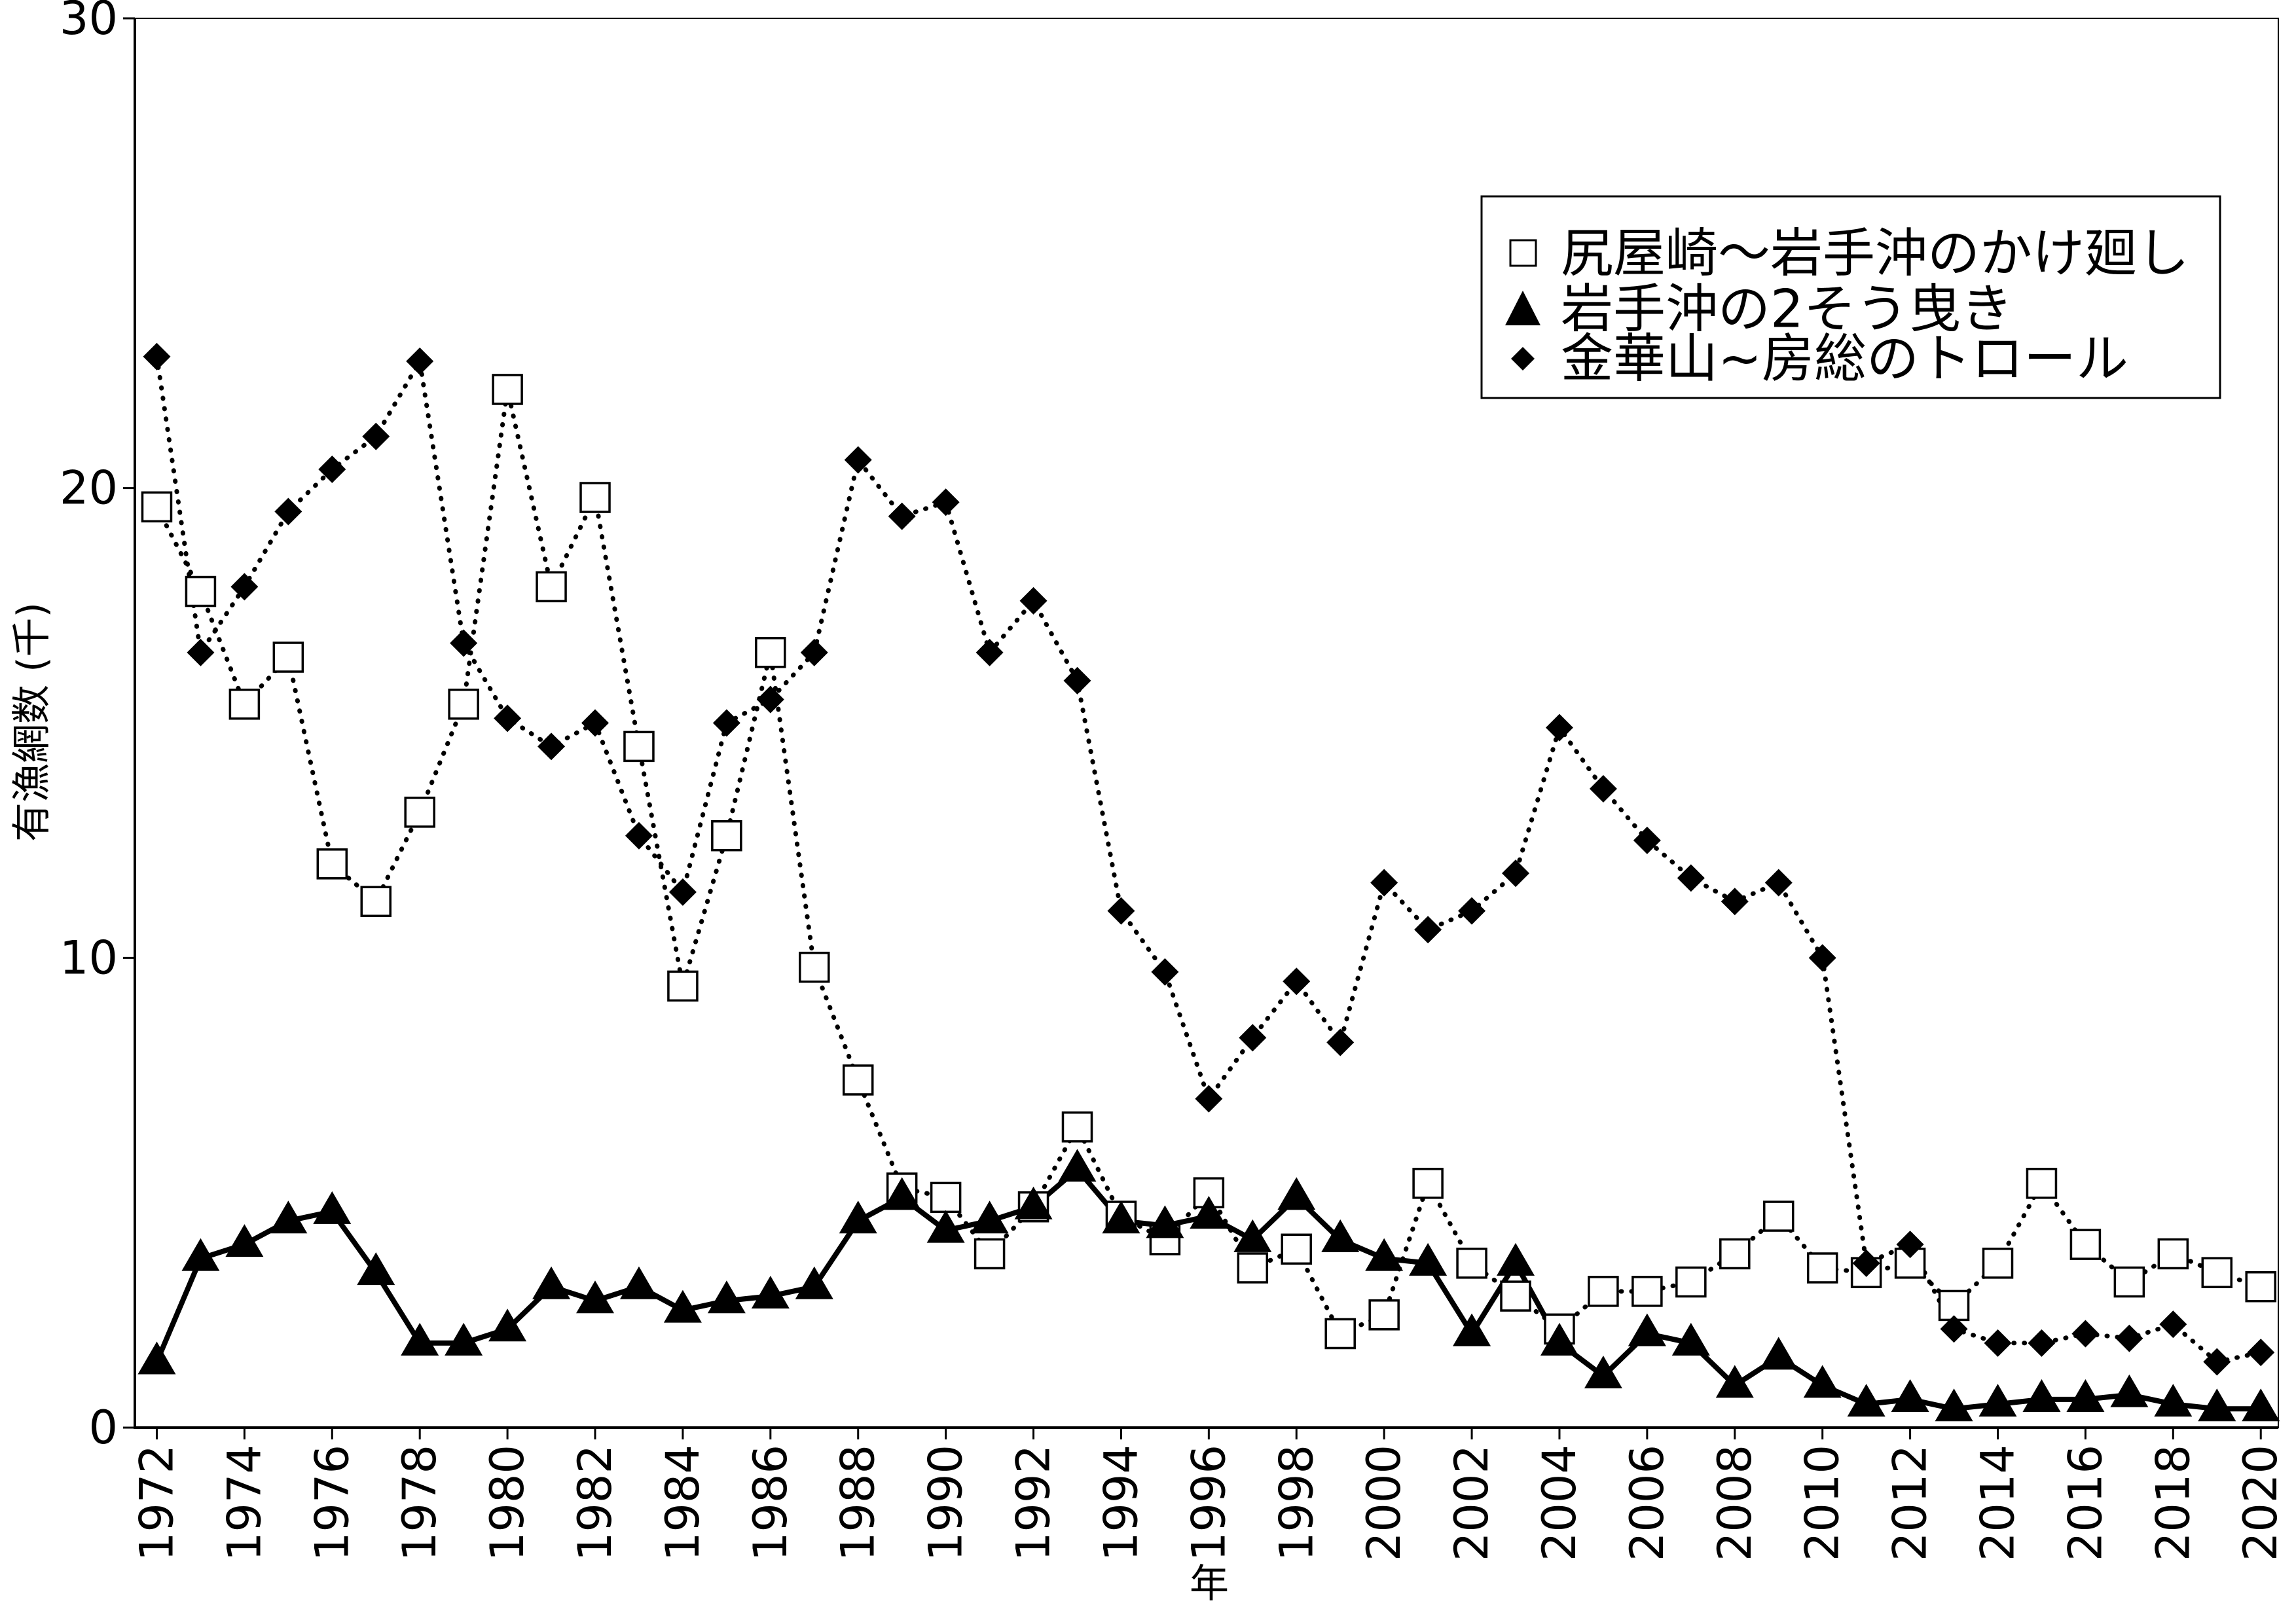 This screenshot has height=1624, width=2296. Describe the element at coordinates (1384, 1254) in the screenshot. I see `triangle-marker-2000` at that location.